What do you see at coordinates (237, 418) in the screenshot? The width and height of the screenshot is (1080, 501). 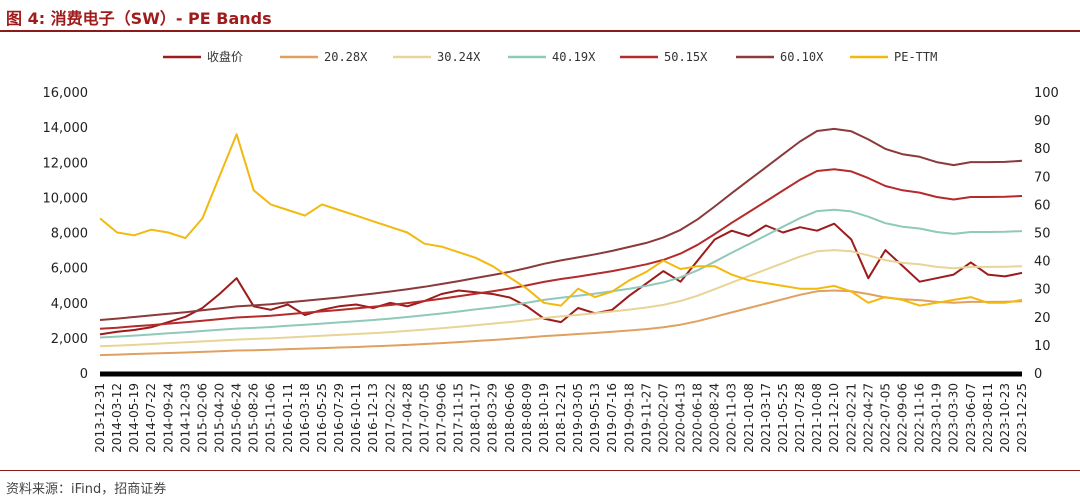 I see `x-tick-label: 2015-06-24` at bounding box center [237, 418].